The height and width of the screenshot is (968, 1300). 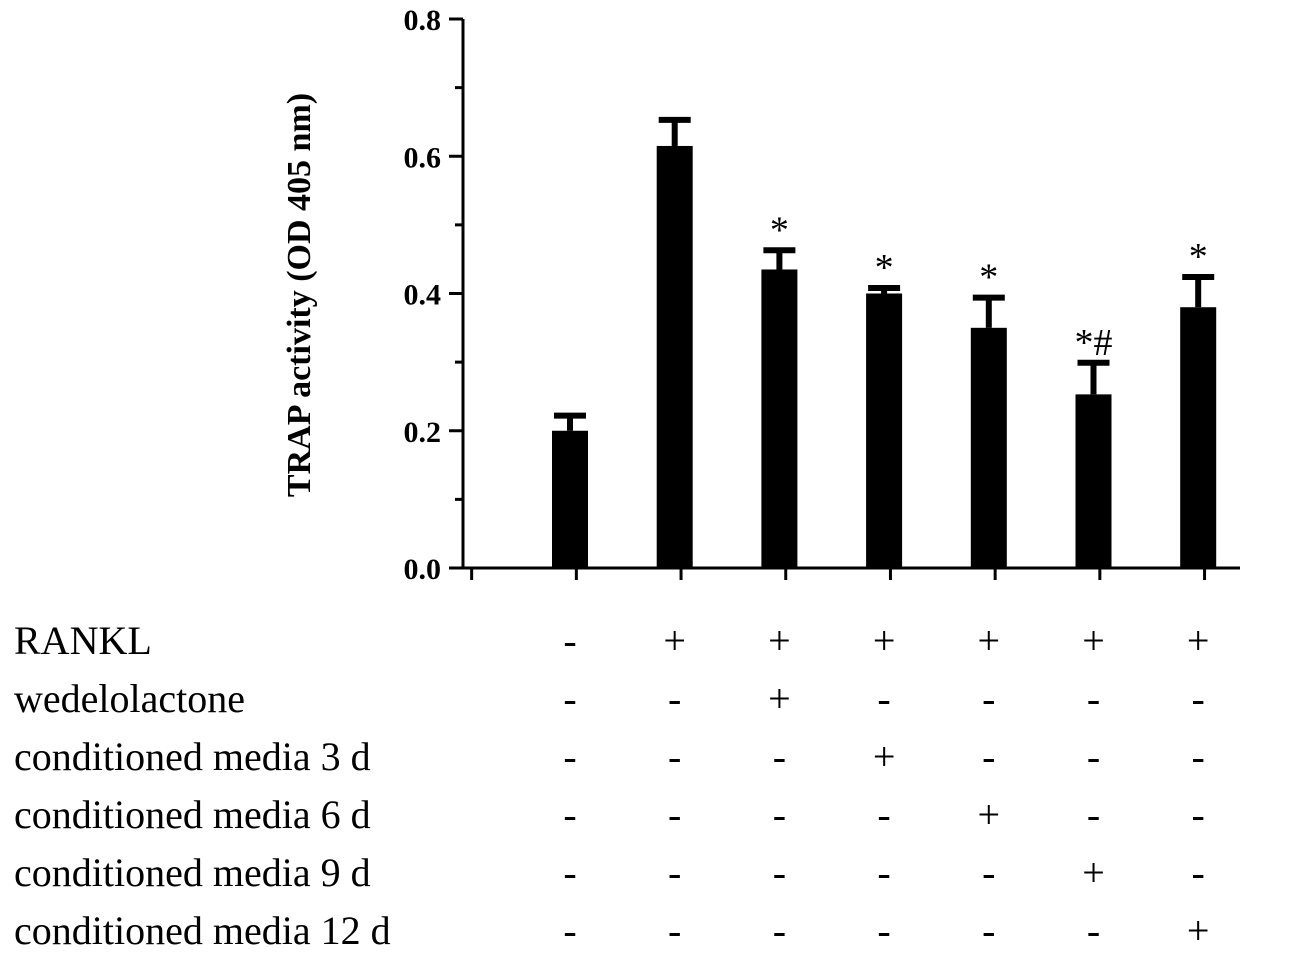 What do you see at coordinates (202, 930) in the screenshot?
I see `condition-row-label: conditioned media 12 d` at bounding box center [202, 930].